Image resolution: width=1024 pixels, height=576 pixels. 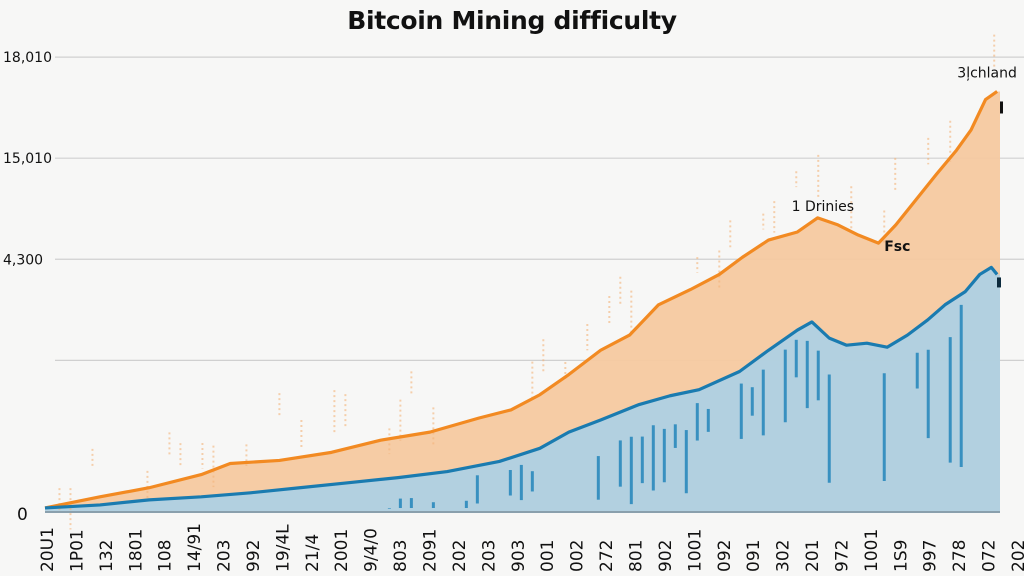 I want to click on chart-title: Bitcoin Mining difficulty, so click(x=512, y=20).